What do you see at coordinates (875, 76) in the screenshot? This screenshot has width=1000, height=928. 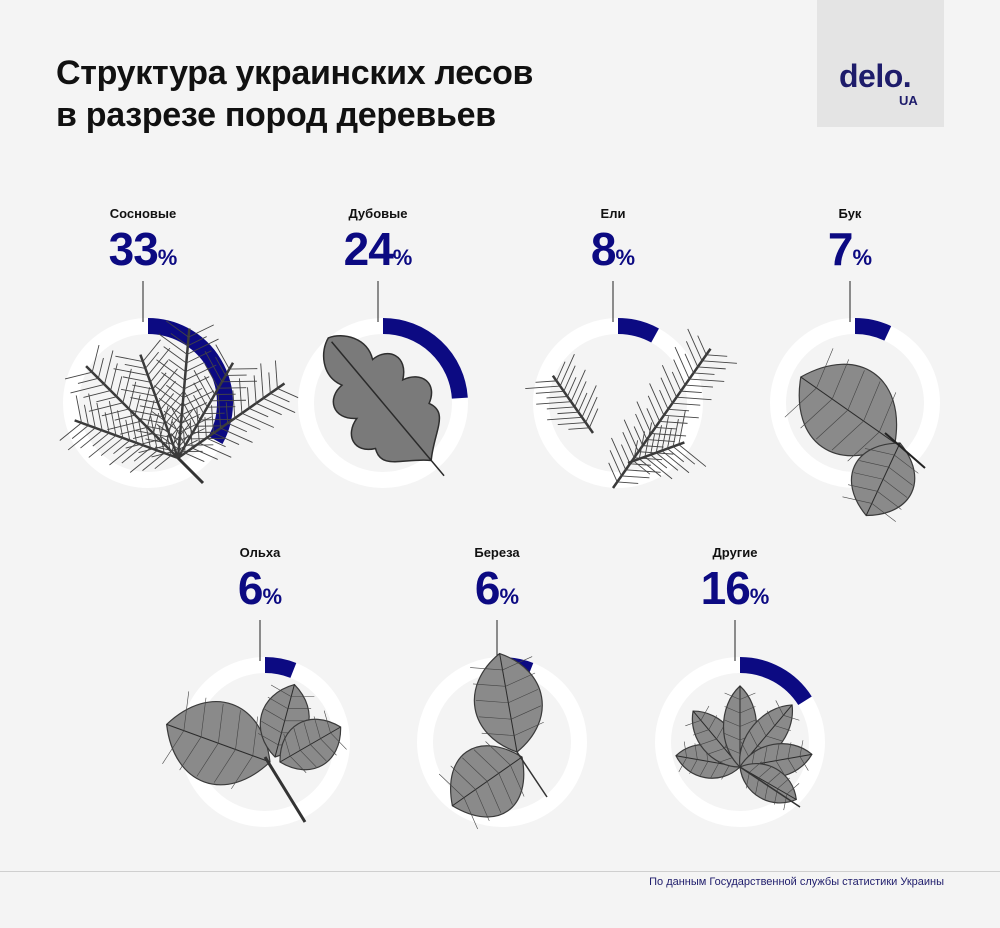 I see `logo-text: delo.` at bounding box center [875, 76].